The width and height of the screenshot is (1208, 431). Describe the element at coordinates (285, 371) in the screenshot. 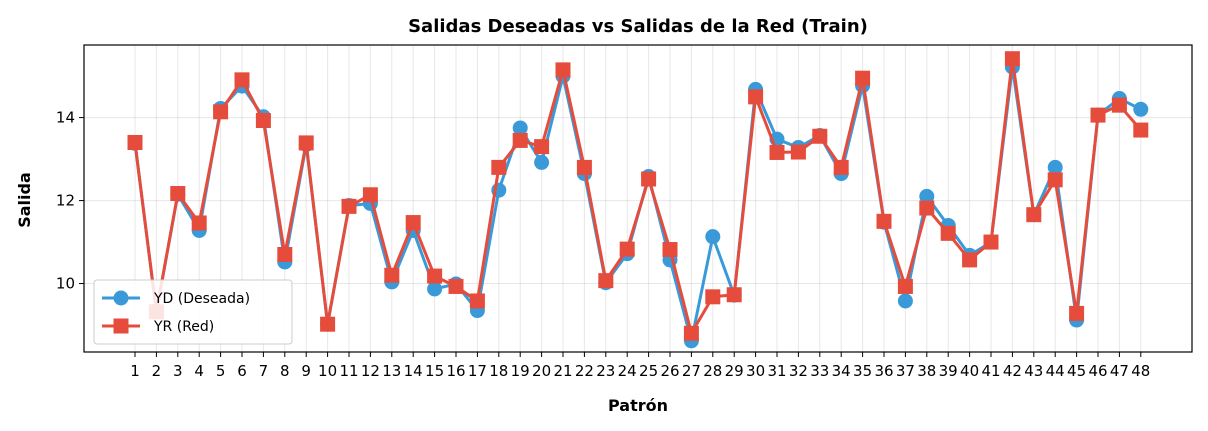

I see `x-tick-label: 8` at that location.